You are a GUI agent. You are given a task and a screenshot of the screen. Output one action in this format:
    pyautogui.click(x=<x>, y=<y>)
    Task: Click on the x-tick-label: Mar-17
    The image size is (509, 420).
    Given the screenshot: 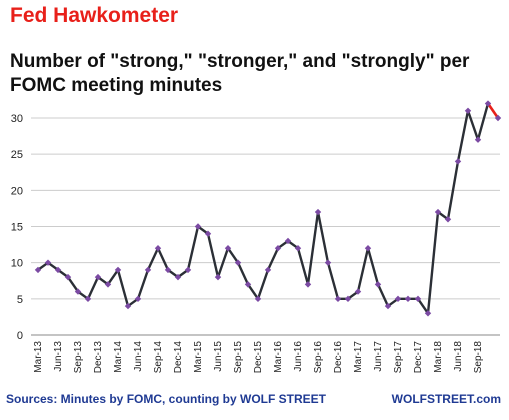 What is the action you would take?
    pyautogui.click(x=358, y=357)
    